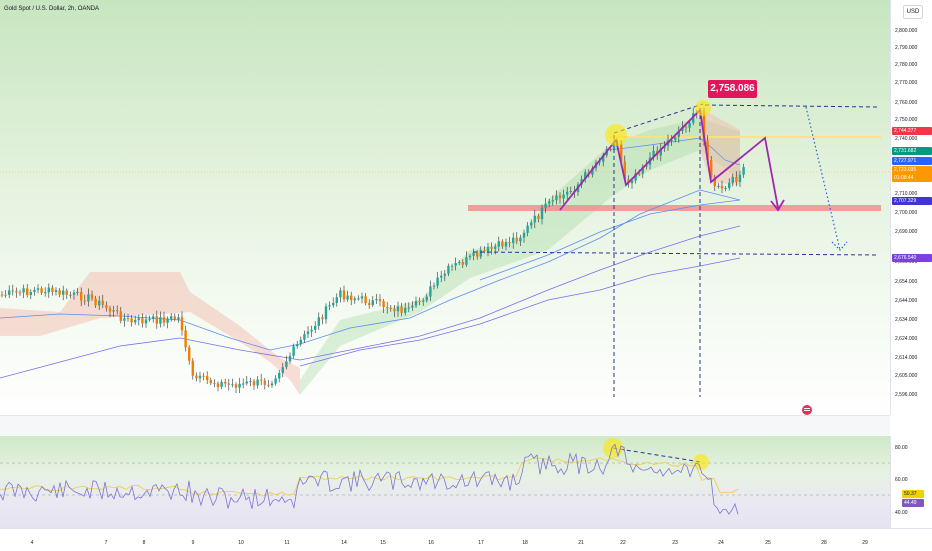 Image resolution: width=932 pixels, height=551 pixels. I want to click on ema-short-line, so click(675, 151).